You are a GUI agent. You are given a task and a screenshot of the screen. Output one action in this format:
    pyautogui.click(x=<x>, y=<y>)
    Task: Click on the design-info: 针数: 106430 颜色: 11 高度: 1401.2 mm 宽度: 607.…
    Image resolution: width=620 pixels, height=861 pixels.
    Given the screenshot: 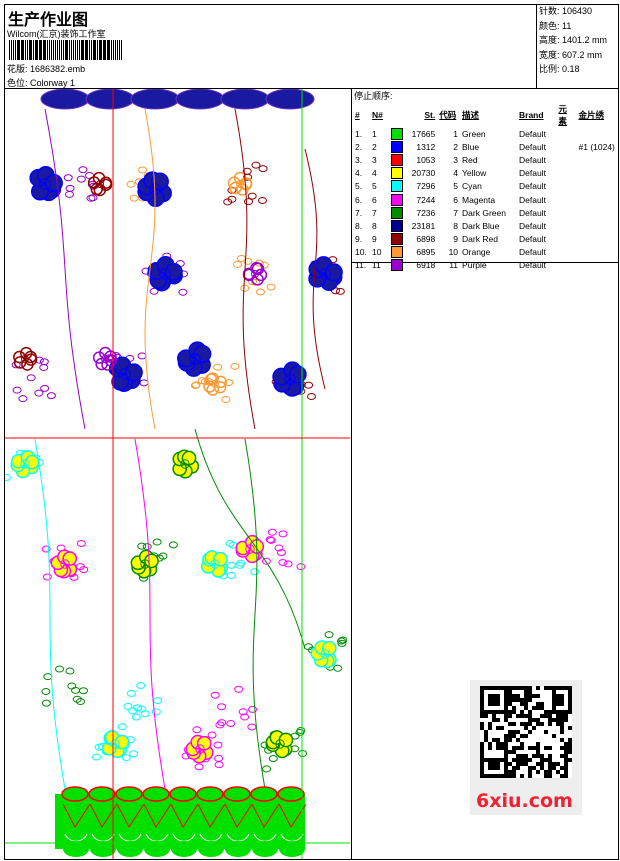 What is the action you would take?
    pyautogui.click(x=577, y=46)
    